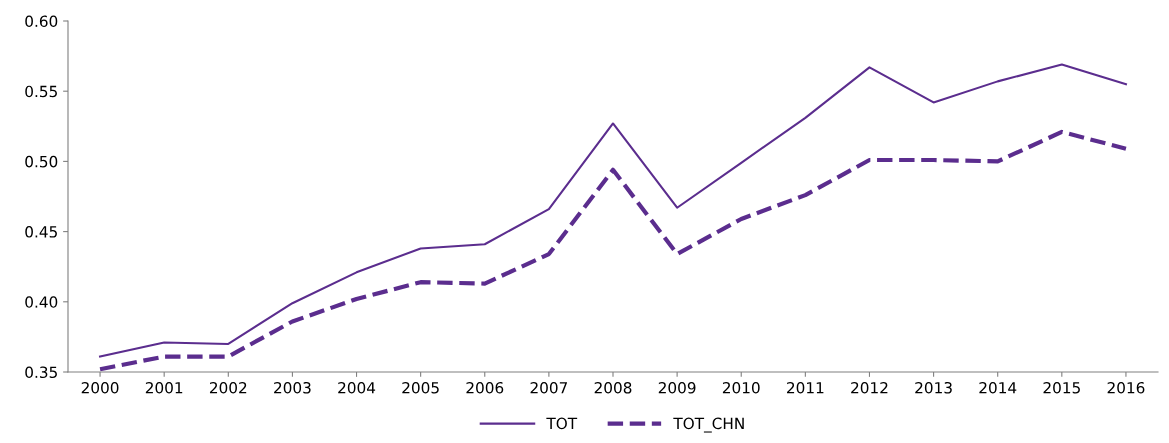 Image resolution: width=1169 pixels, height=443 pixels. Describe the element at coordinates (164, 387) in the screenshot. I see `x-tick-label: 2001` at that location.